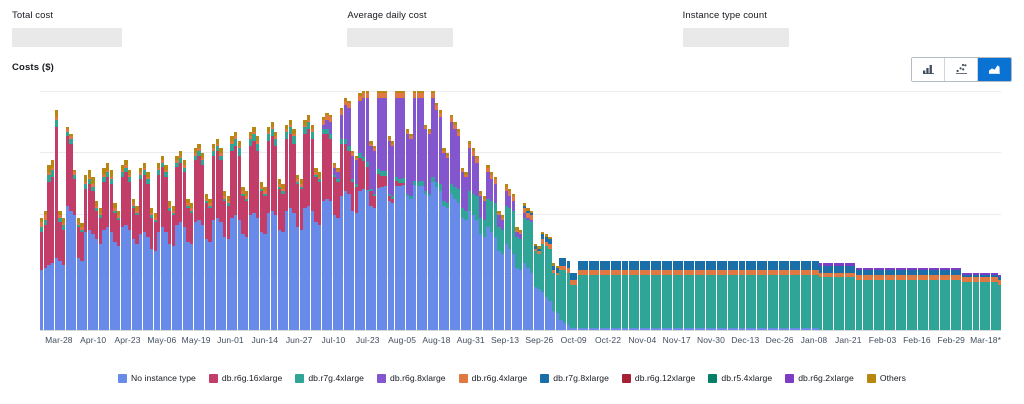 The height and width of the screenshot is (404, 1024). What do you see at coordinates (994, 69) in the screenshot?
I see `area-chart-toggle-button` at bounding box center [994, 69].